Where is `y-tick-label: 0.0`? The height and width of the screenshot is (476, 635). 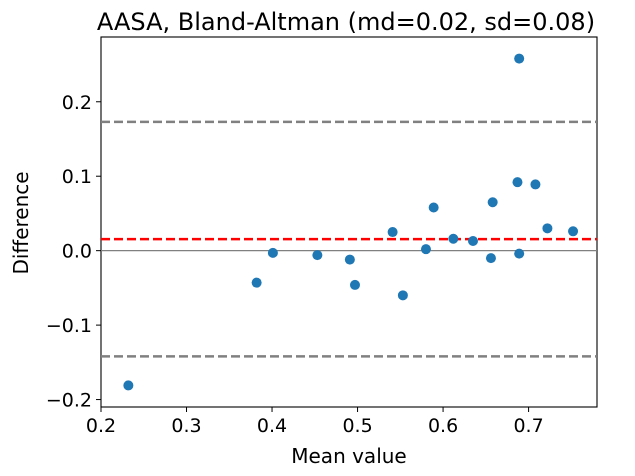 y-tick-label: 0.0 is located at coordinates (77, 252).